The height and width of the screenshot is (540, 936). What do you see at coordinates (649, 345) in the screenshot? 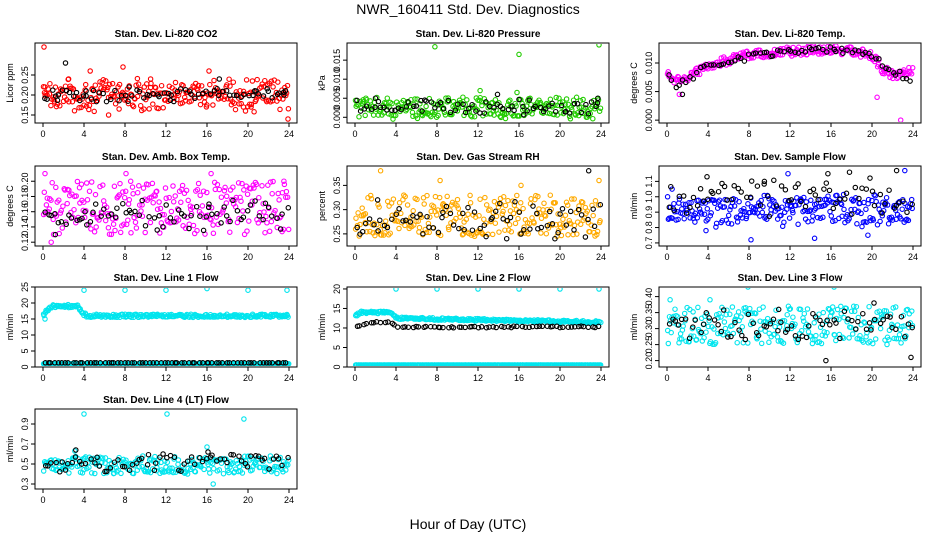
I see `y-tick-label: 0.25` at bounding box center [649, 345].